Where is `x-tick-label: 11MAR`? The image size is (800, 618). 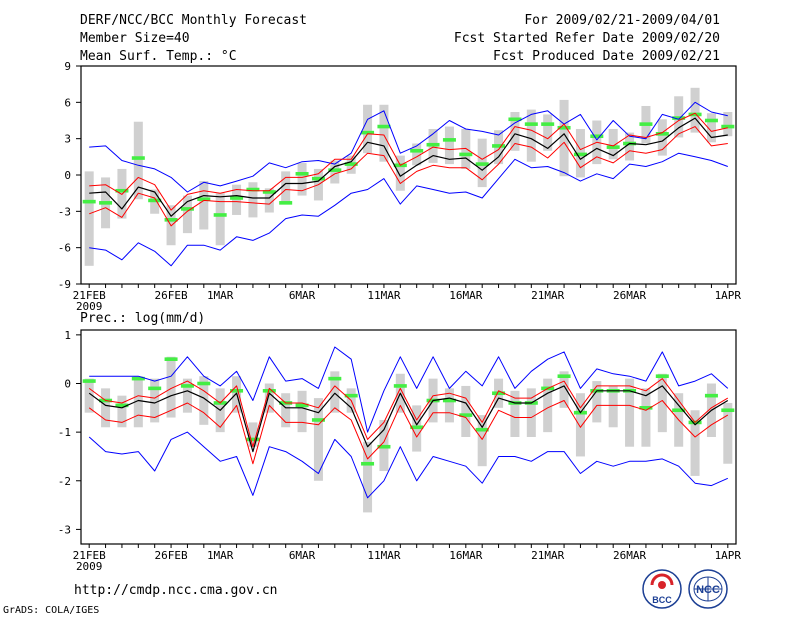
x-tick-label: 11MAR is located at coordinates (383, 555).